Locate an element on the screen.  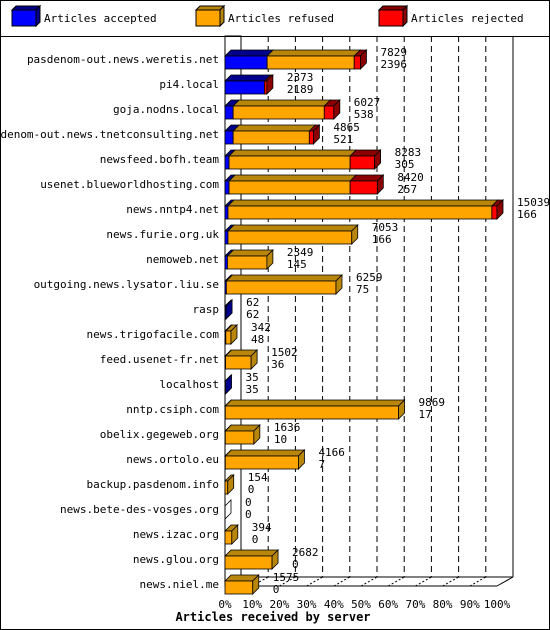
value-label-bottom: 48 is located at coordinates (257, 339).